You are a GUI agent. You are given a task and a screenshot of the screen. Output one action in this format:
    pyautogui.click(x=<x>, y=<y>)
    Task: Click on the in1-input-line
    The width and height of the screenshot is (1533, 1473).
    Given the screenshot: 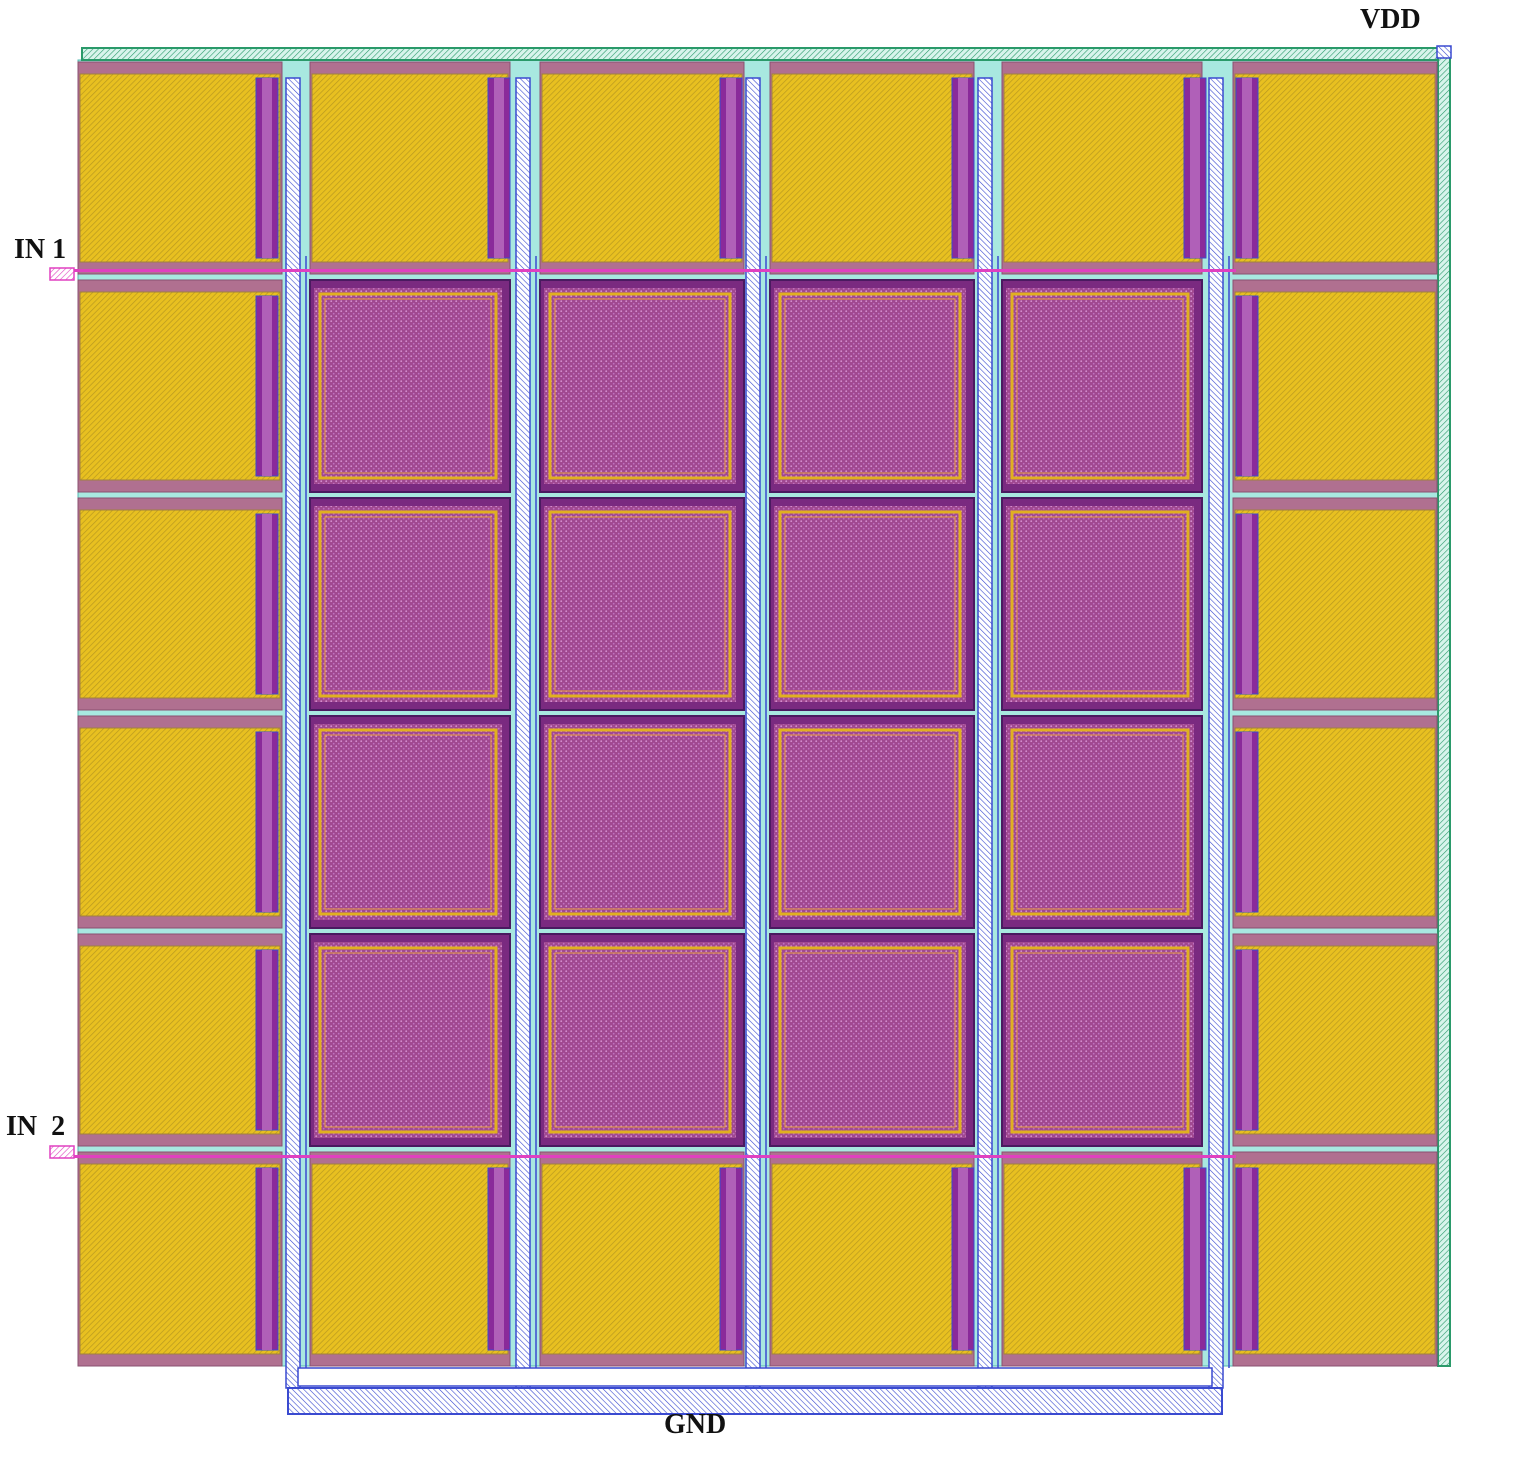 What is the action you would take?
    pyautogui.click(x=642, y=274)
    